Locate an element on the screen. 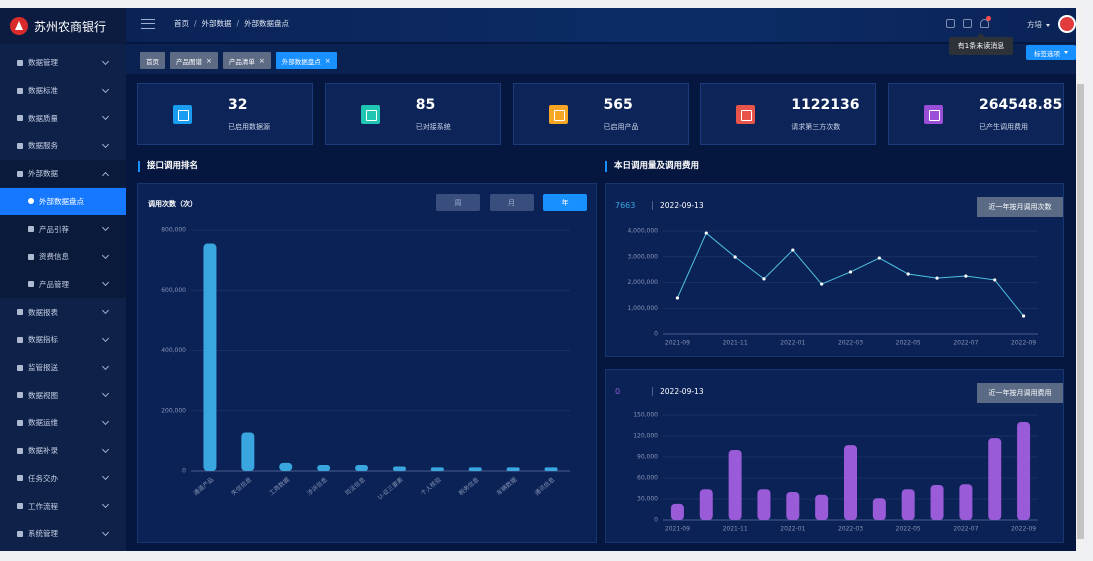 This screenshot has width=1093, height=561. x-tick-label: 个人核验 is located at coordinates (431, 487).